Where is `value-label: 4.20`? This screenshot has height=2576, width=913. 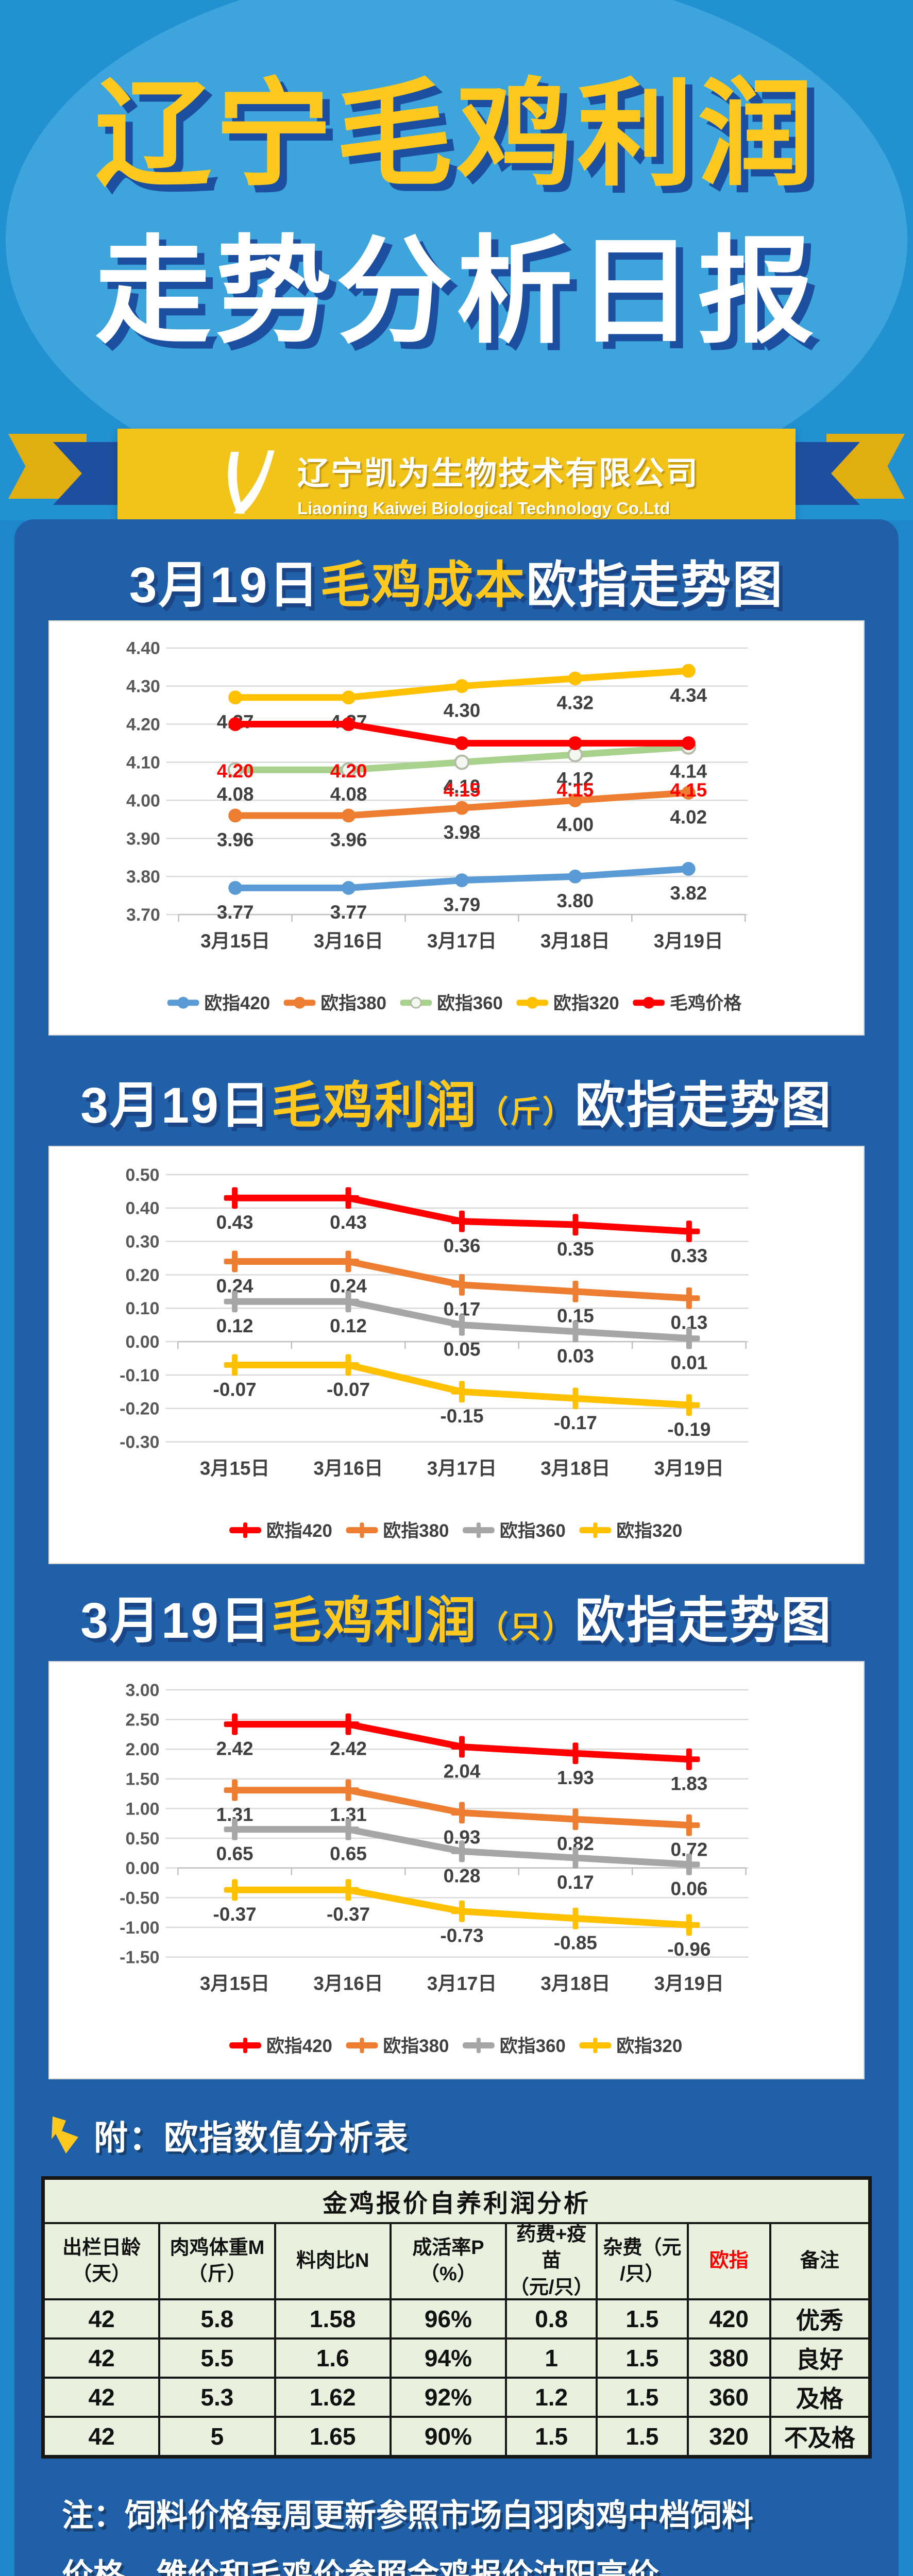 value-label: 4.20 is located at coordinates (349, 771).